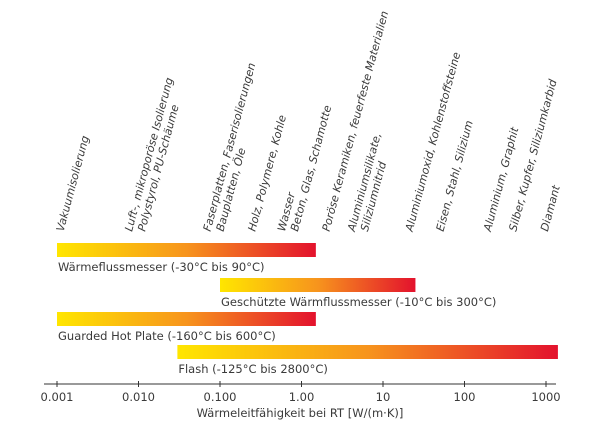 The width and height of the screenshot is (600, 447). I want to click on x-tick-label-4: 10, so click(383, 397).